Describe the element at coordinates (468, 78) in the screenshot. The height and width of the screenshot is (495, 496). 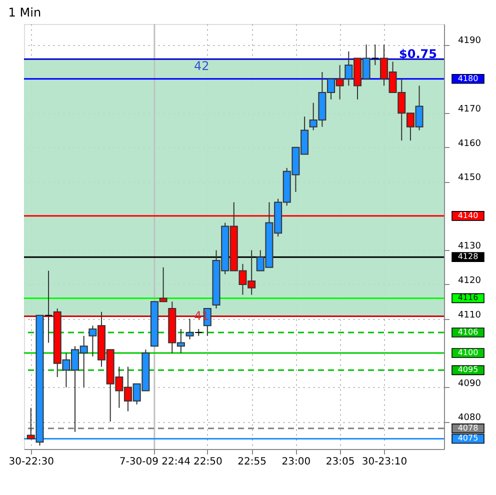
I see `ref-line-label: 4180` at that location.